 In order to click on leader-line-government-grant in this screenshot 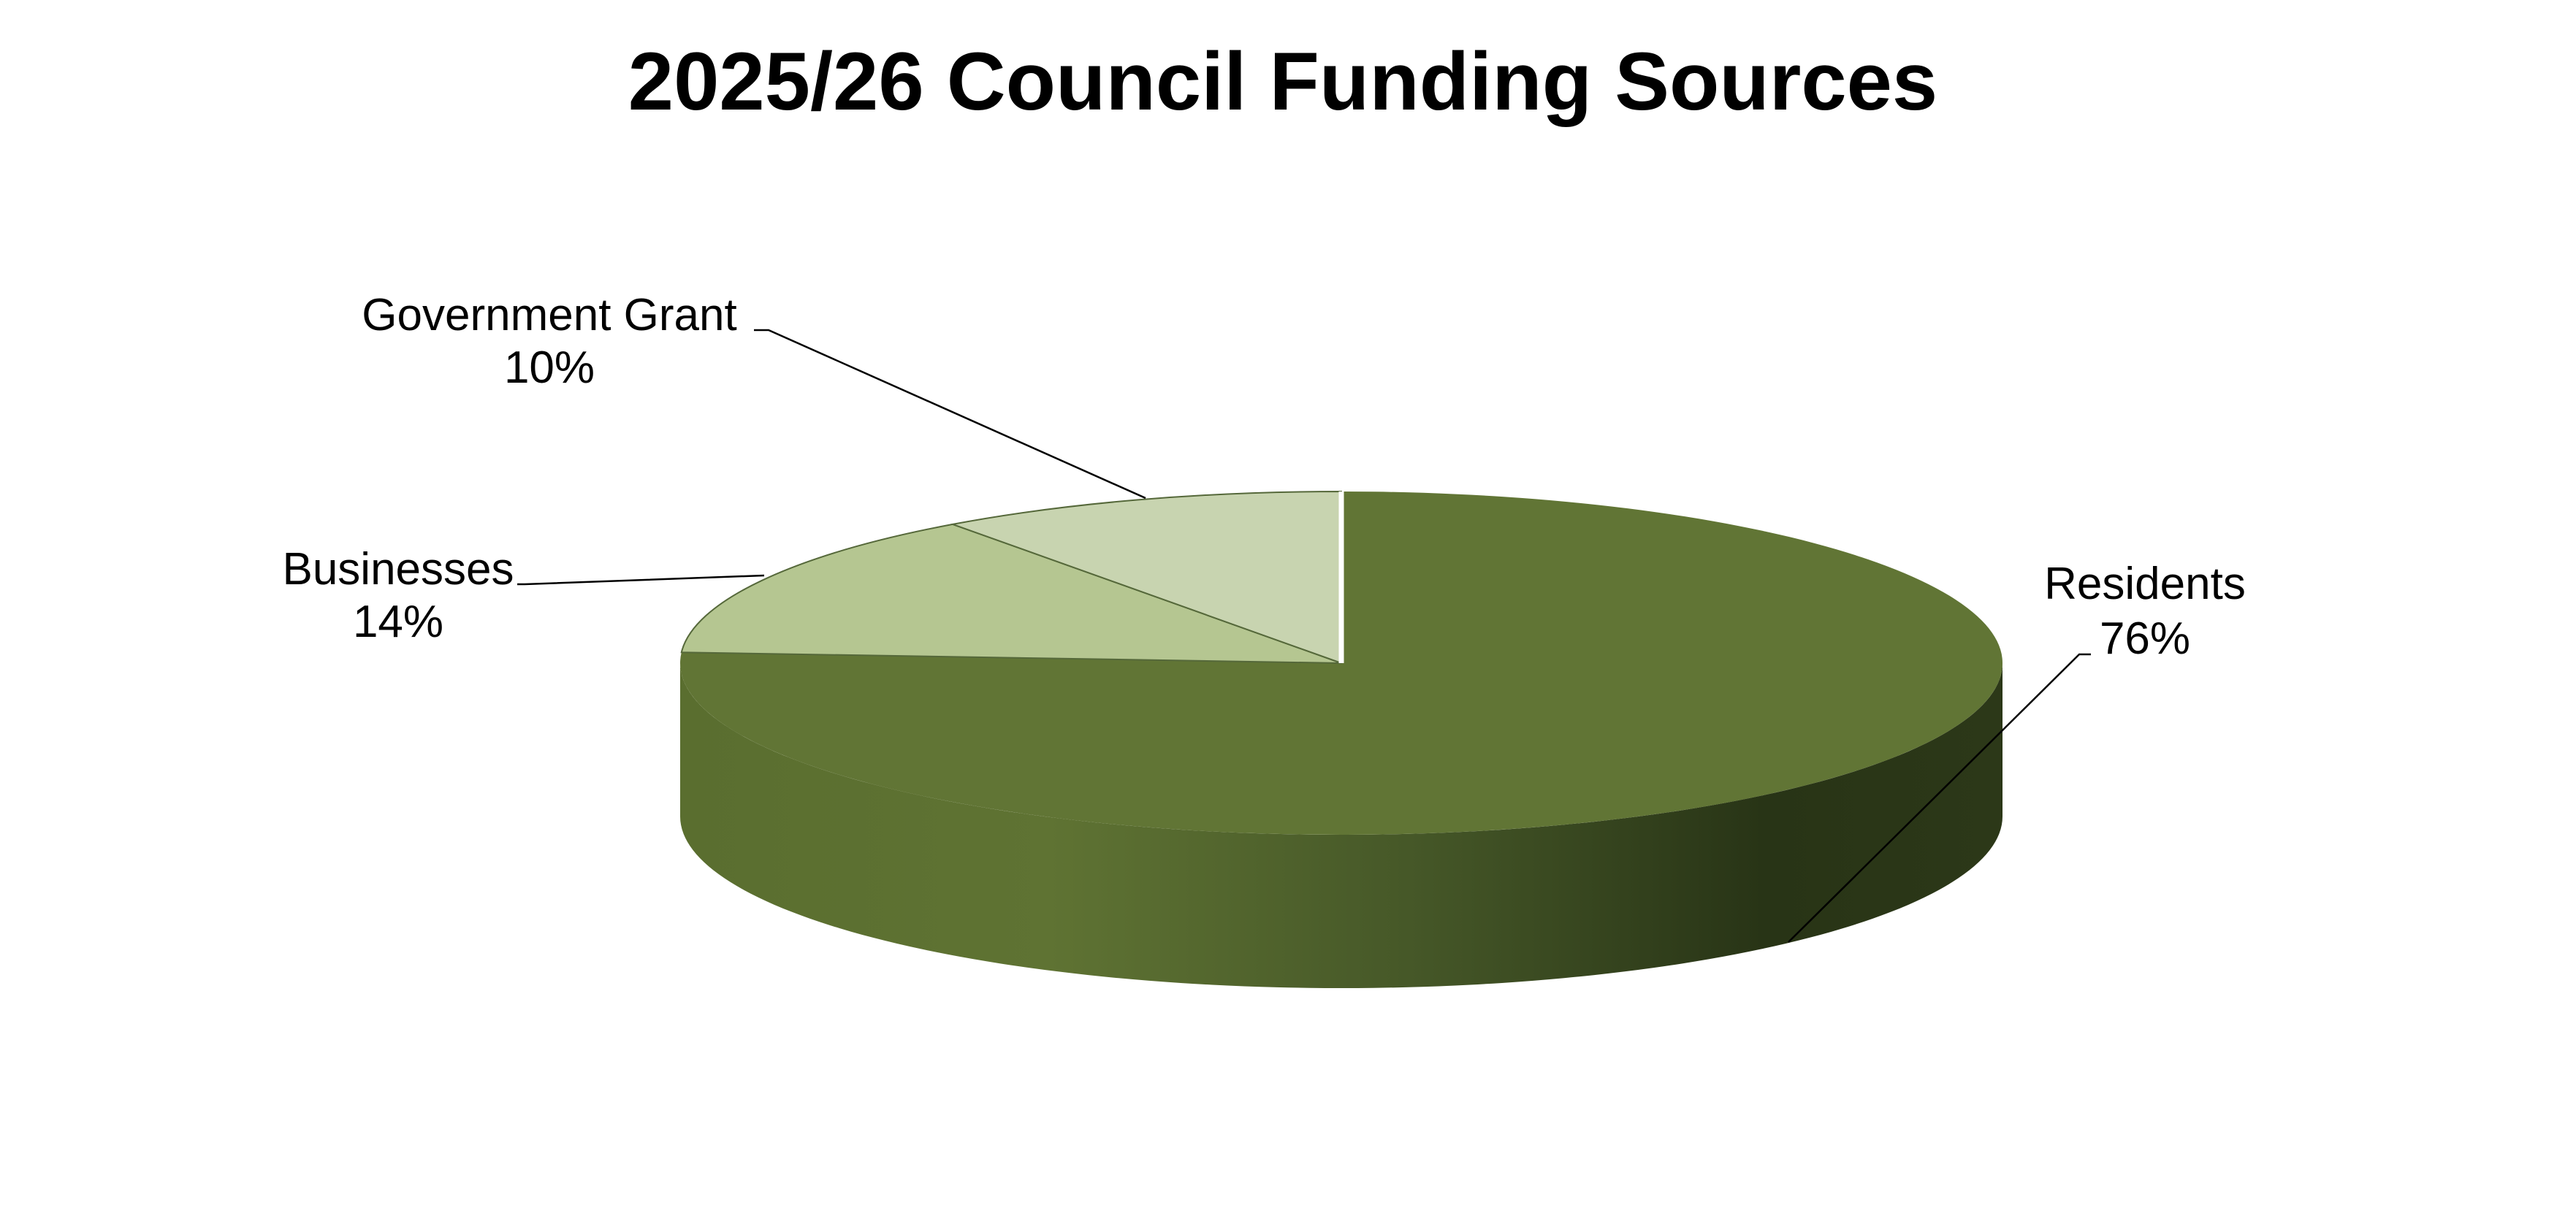, I will do `click(950, 414)`.